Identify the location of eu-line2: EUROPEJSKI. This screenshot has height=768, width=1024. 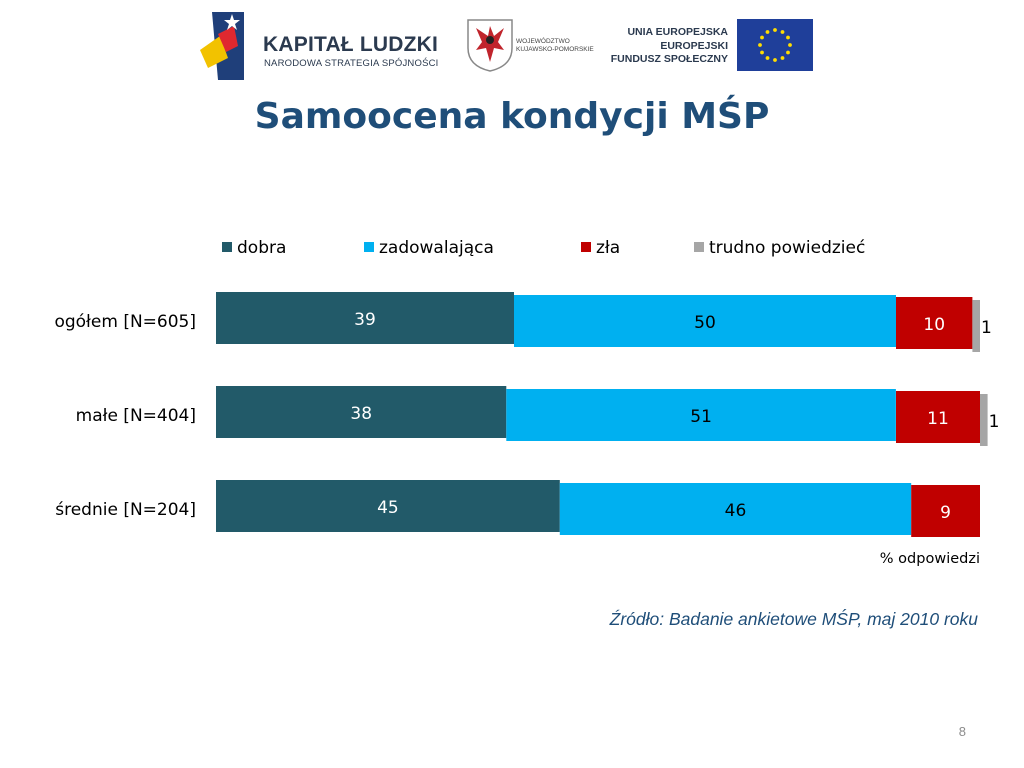
(694, 45).